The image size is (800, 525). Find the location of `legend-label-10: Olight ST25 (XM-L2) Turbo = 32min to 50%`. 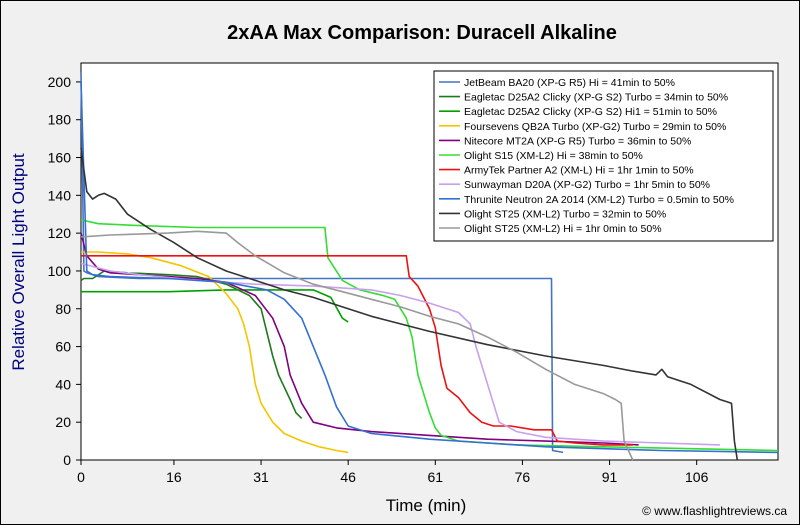

legend-label-10: Olight ST25 (XM-L2) Turbo = 32min to 50% is located at coordinates (565, 214).